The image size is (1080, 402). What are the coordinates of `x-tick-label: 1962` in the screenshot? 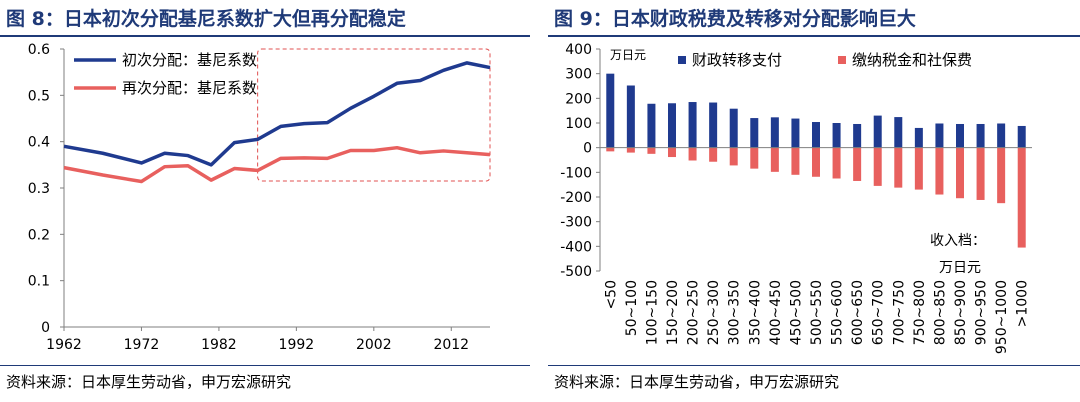 It's located at (64, 345).